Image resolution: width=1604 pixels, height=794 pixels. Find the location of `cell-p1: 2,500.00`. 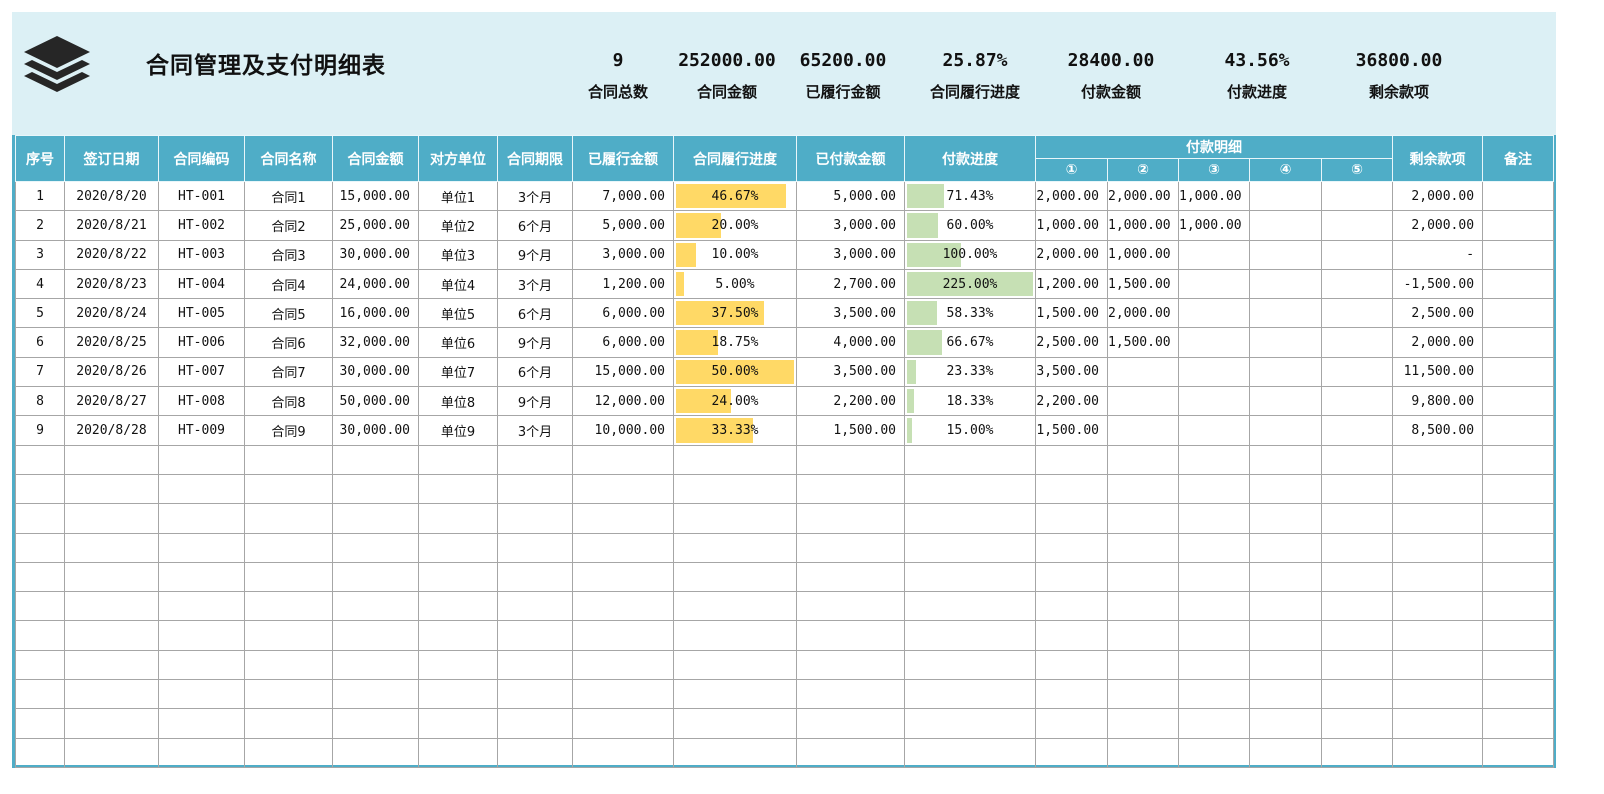

cell-p1: 2,500.00 is located at coordinates (1071, 342).